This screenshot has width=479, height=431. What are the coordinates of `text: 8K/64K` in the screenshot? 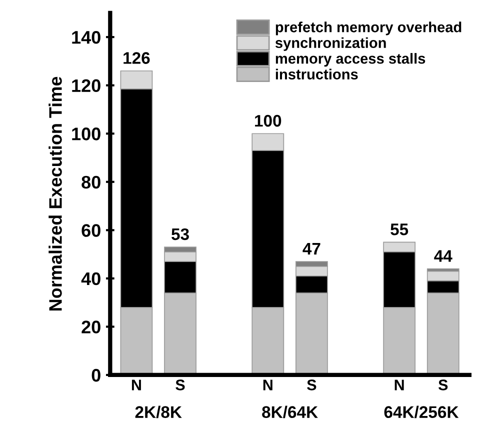 It's located at (290, 412).